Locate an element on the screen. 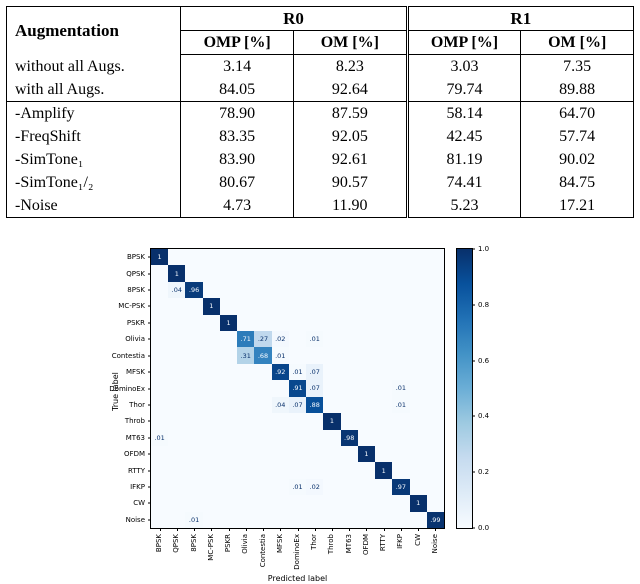  y-tick-label: PSKR is located at coordinates (135, 322).